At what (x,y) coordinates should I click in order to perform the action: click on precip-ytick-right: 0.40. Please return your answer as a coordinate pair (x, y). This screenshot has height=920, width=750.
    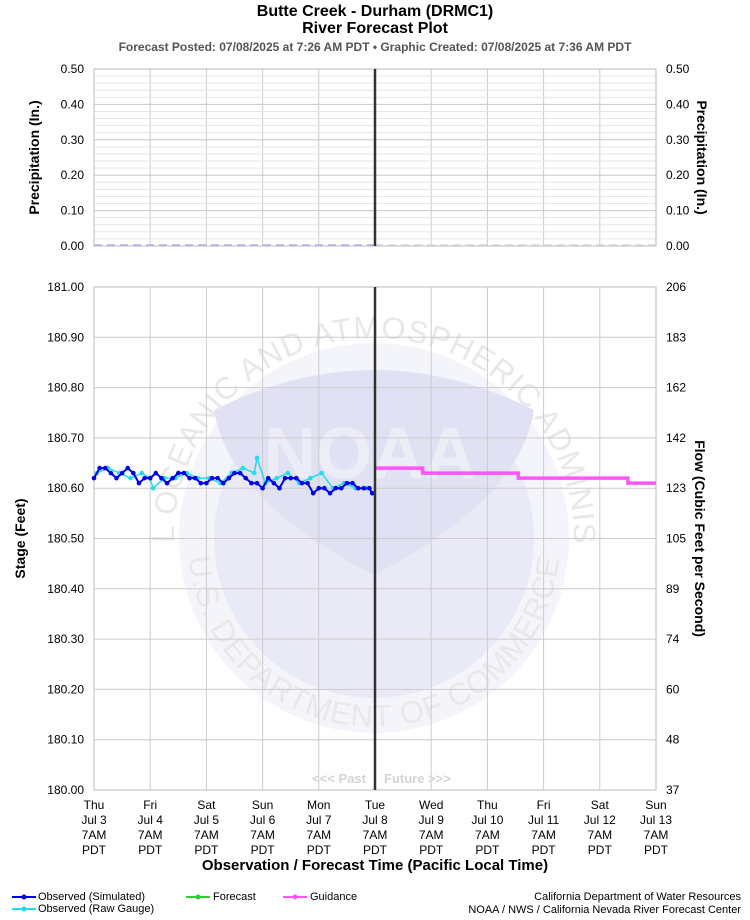
    Looking at the image, I should click on (678, 104).